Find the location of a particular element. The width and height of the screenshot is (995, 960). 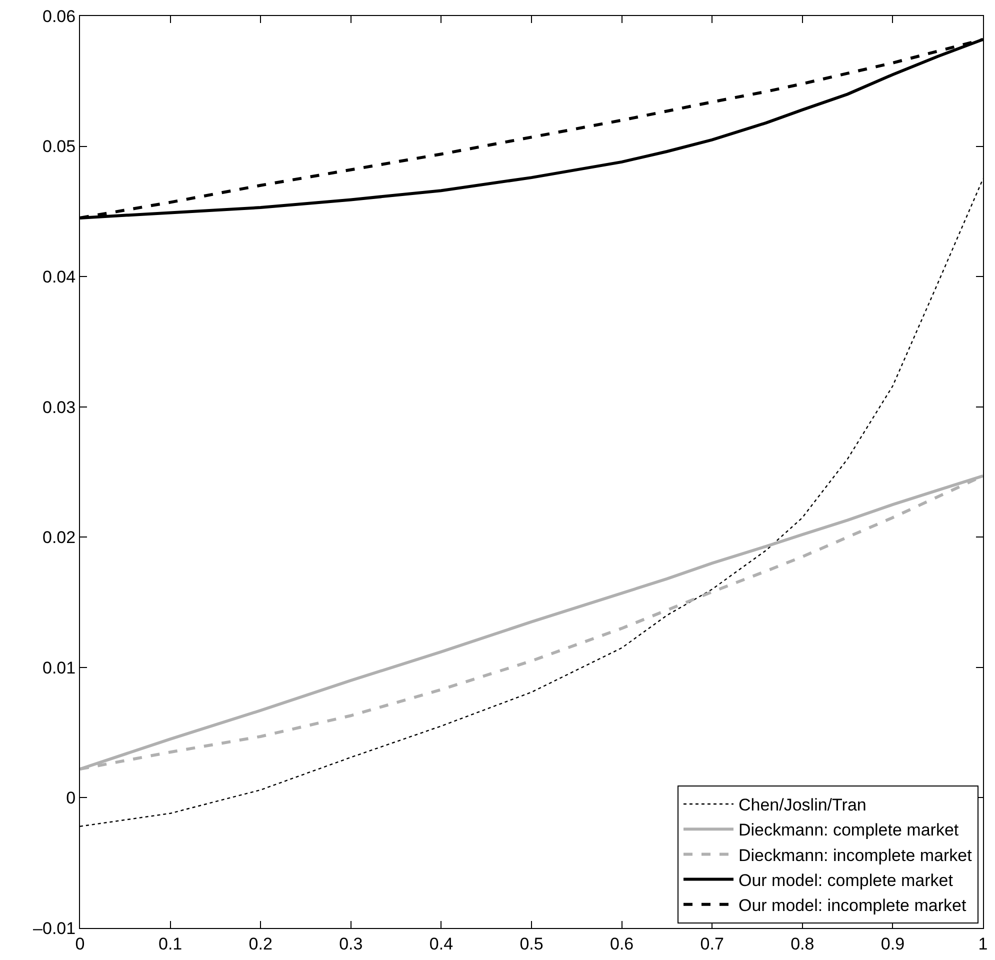

y-tick-label: 0.04 is located at coordinates (59, 277).